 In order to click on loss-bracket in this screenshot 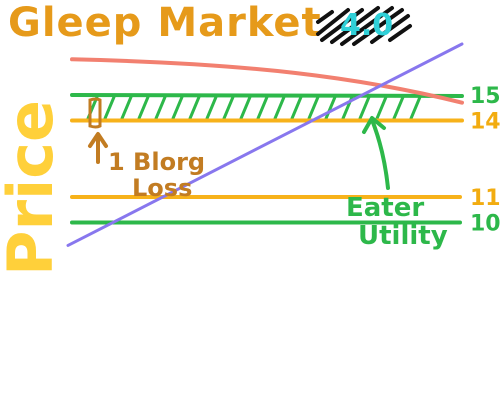, I will do `click(95, 113)`.